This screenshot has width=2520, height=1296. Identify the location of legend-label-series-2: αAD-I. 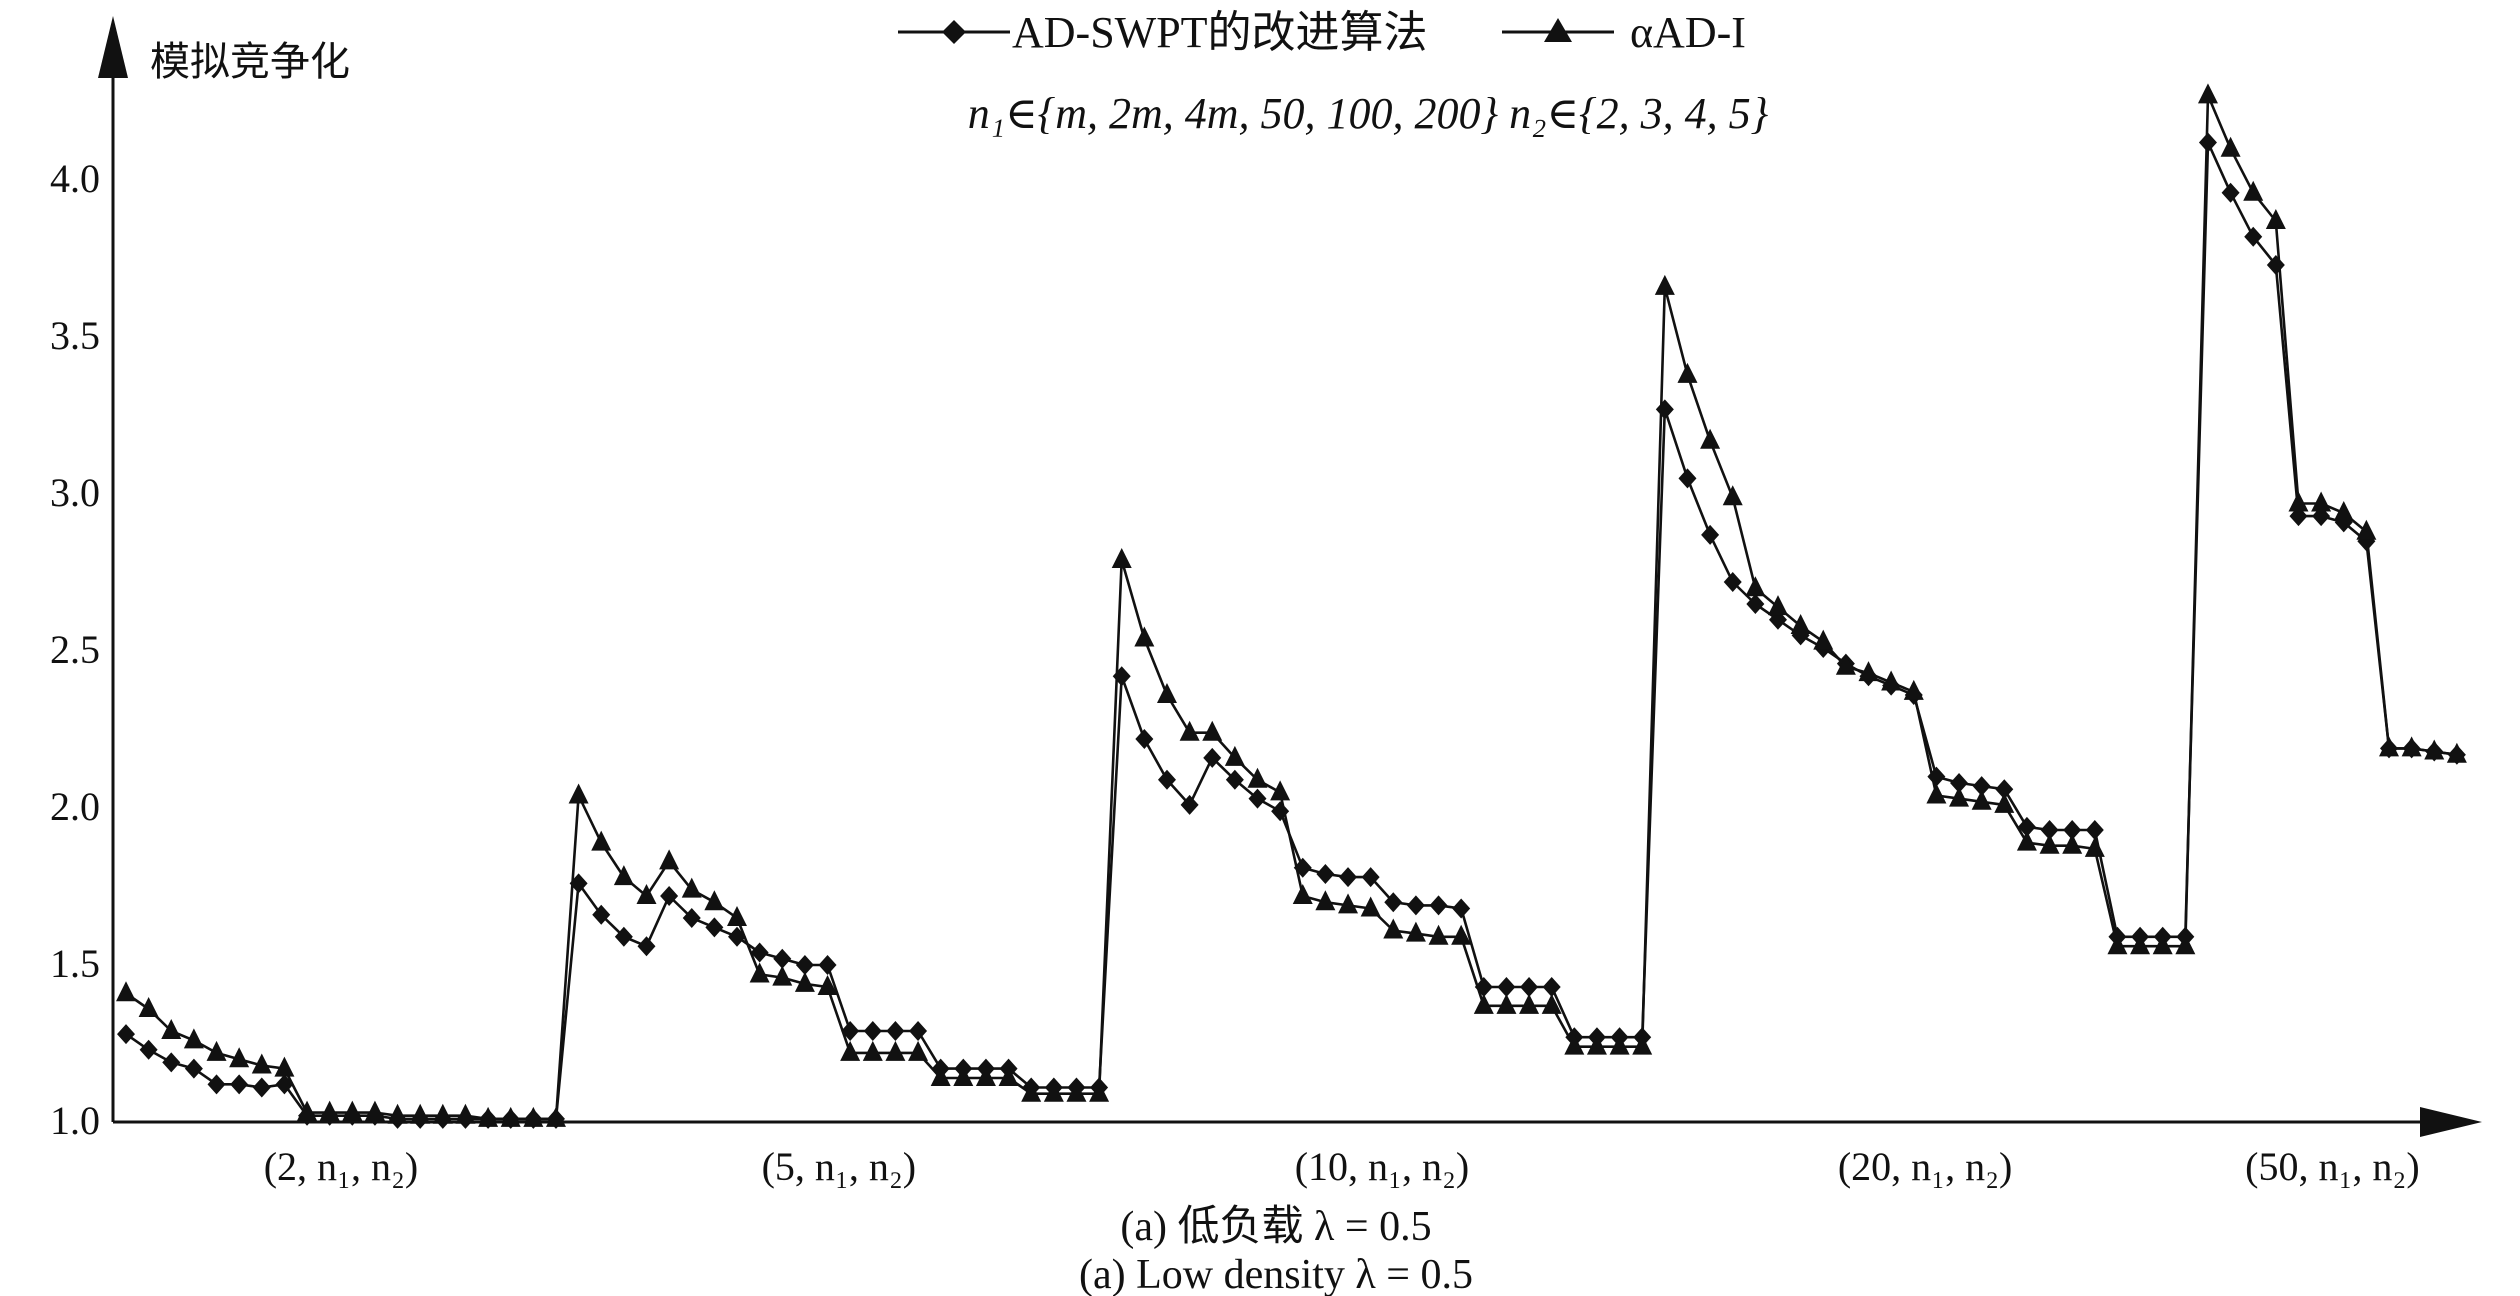
(1688, 32).